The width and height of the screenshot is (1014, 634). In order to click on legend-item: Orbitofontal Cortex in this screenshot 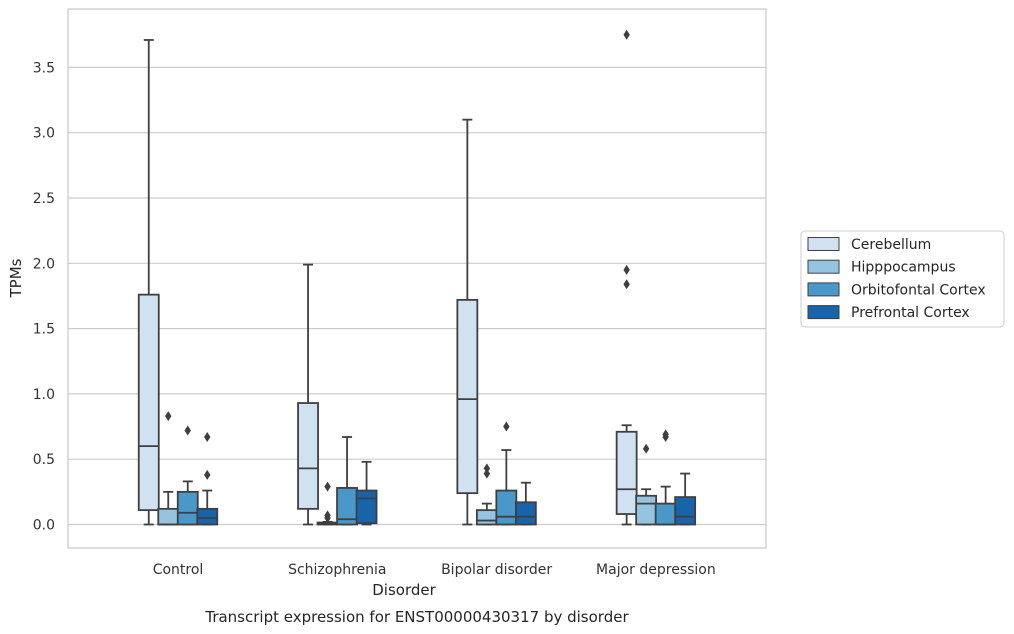, I will do `click(896, 290)`.